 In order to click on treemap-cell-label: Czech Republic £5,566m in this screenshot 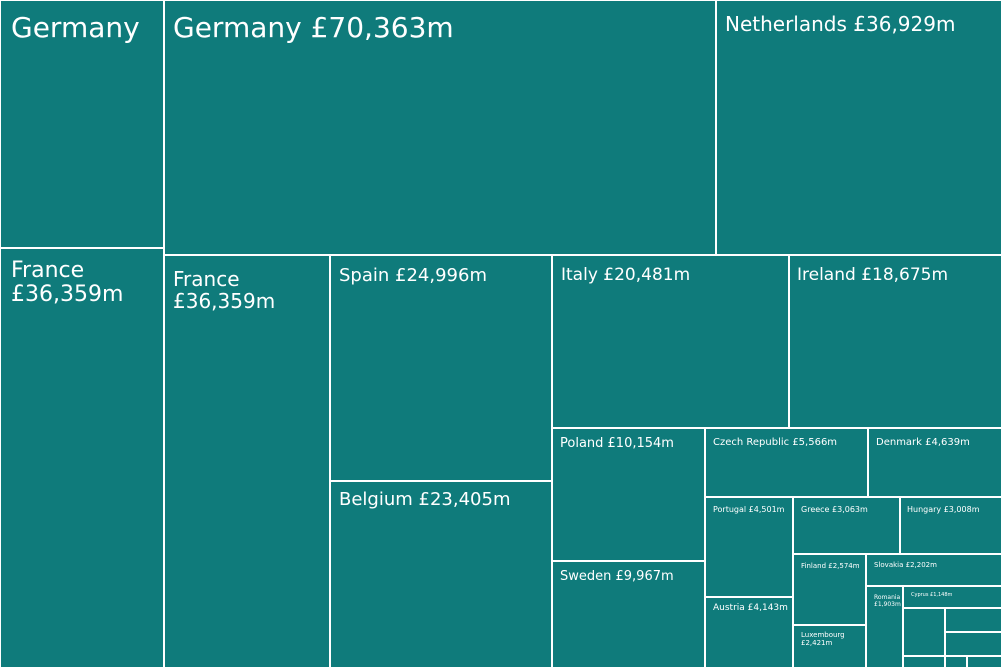, I will do `click(775, 442)`.